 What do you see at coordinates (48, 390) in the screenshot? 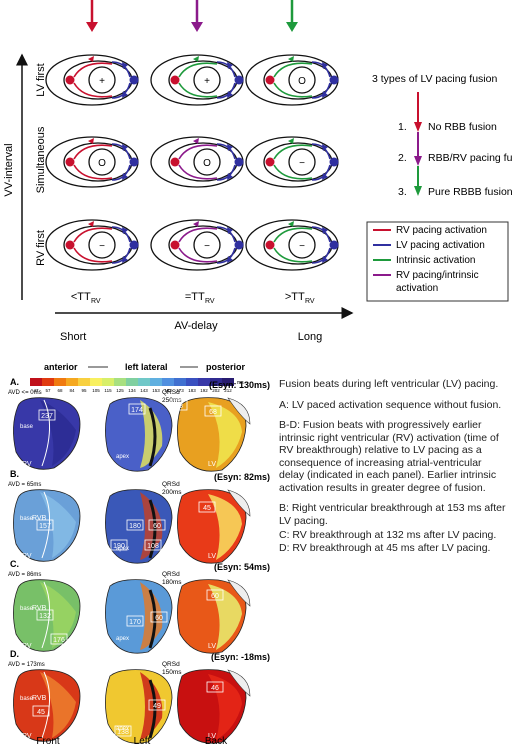
I see `scale-tick: 57` at bounding box center [48, 390].